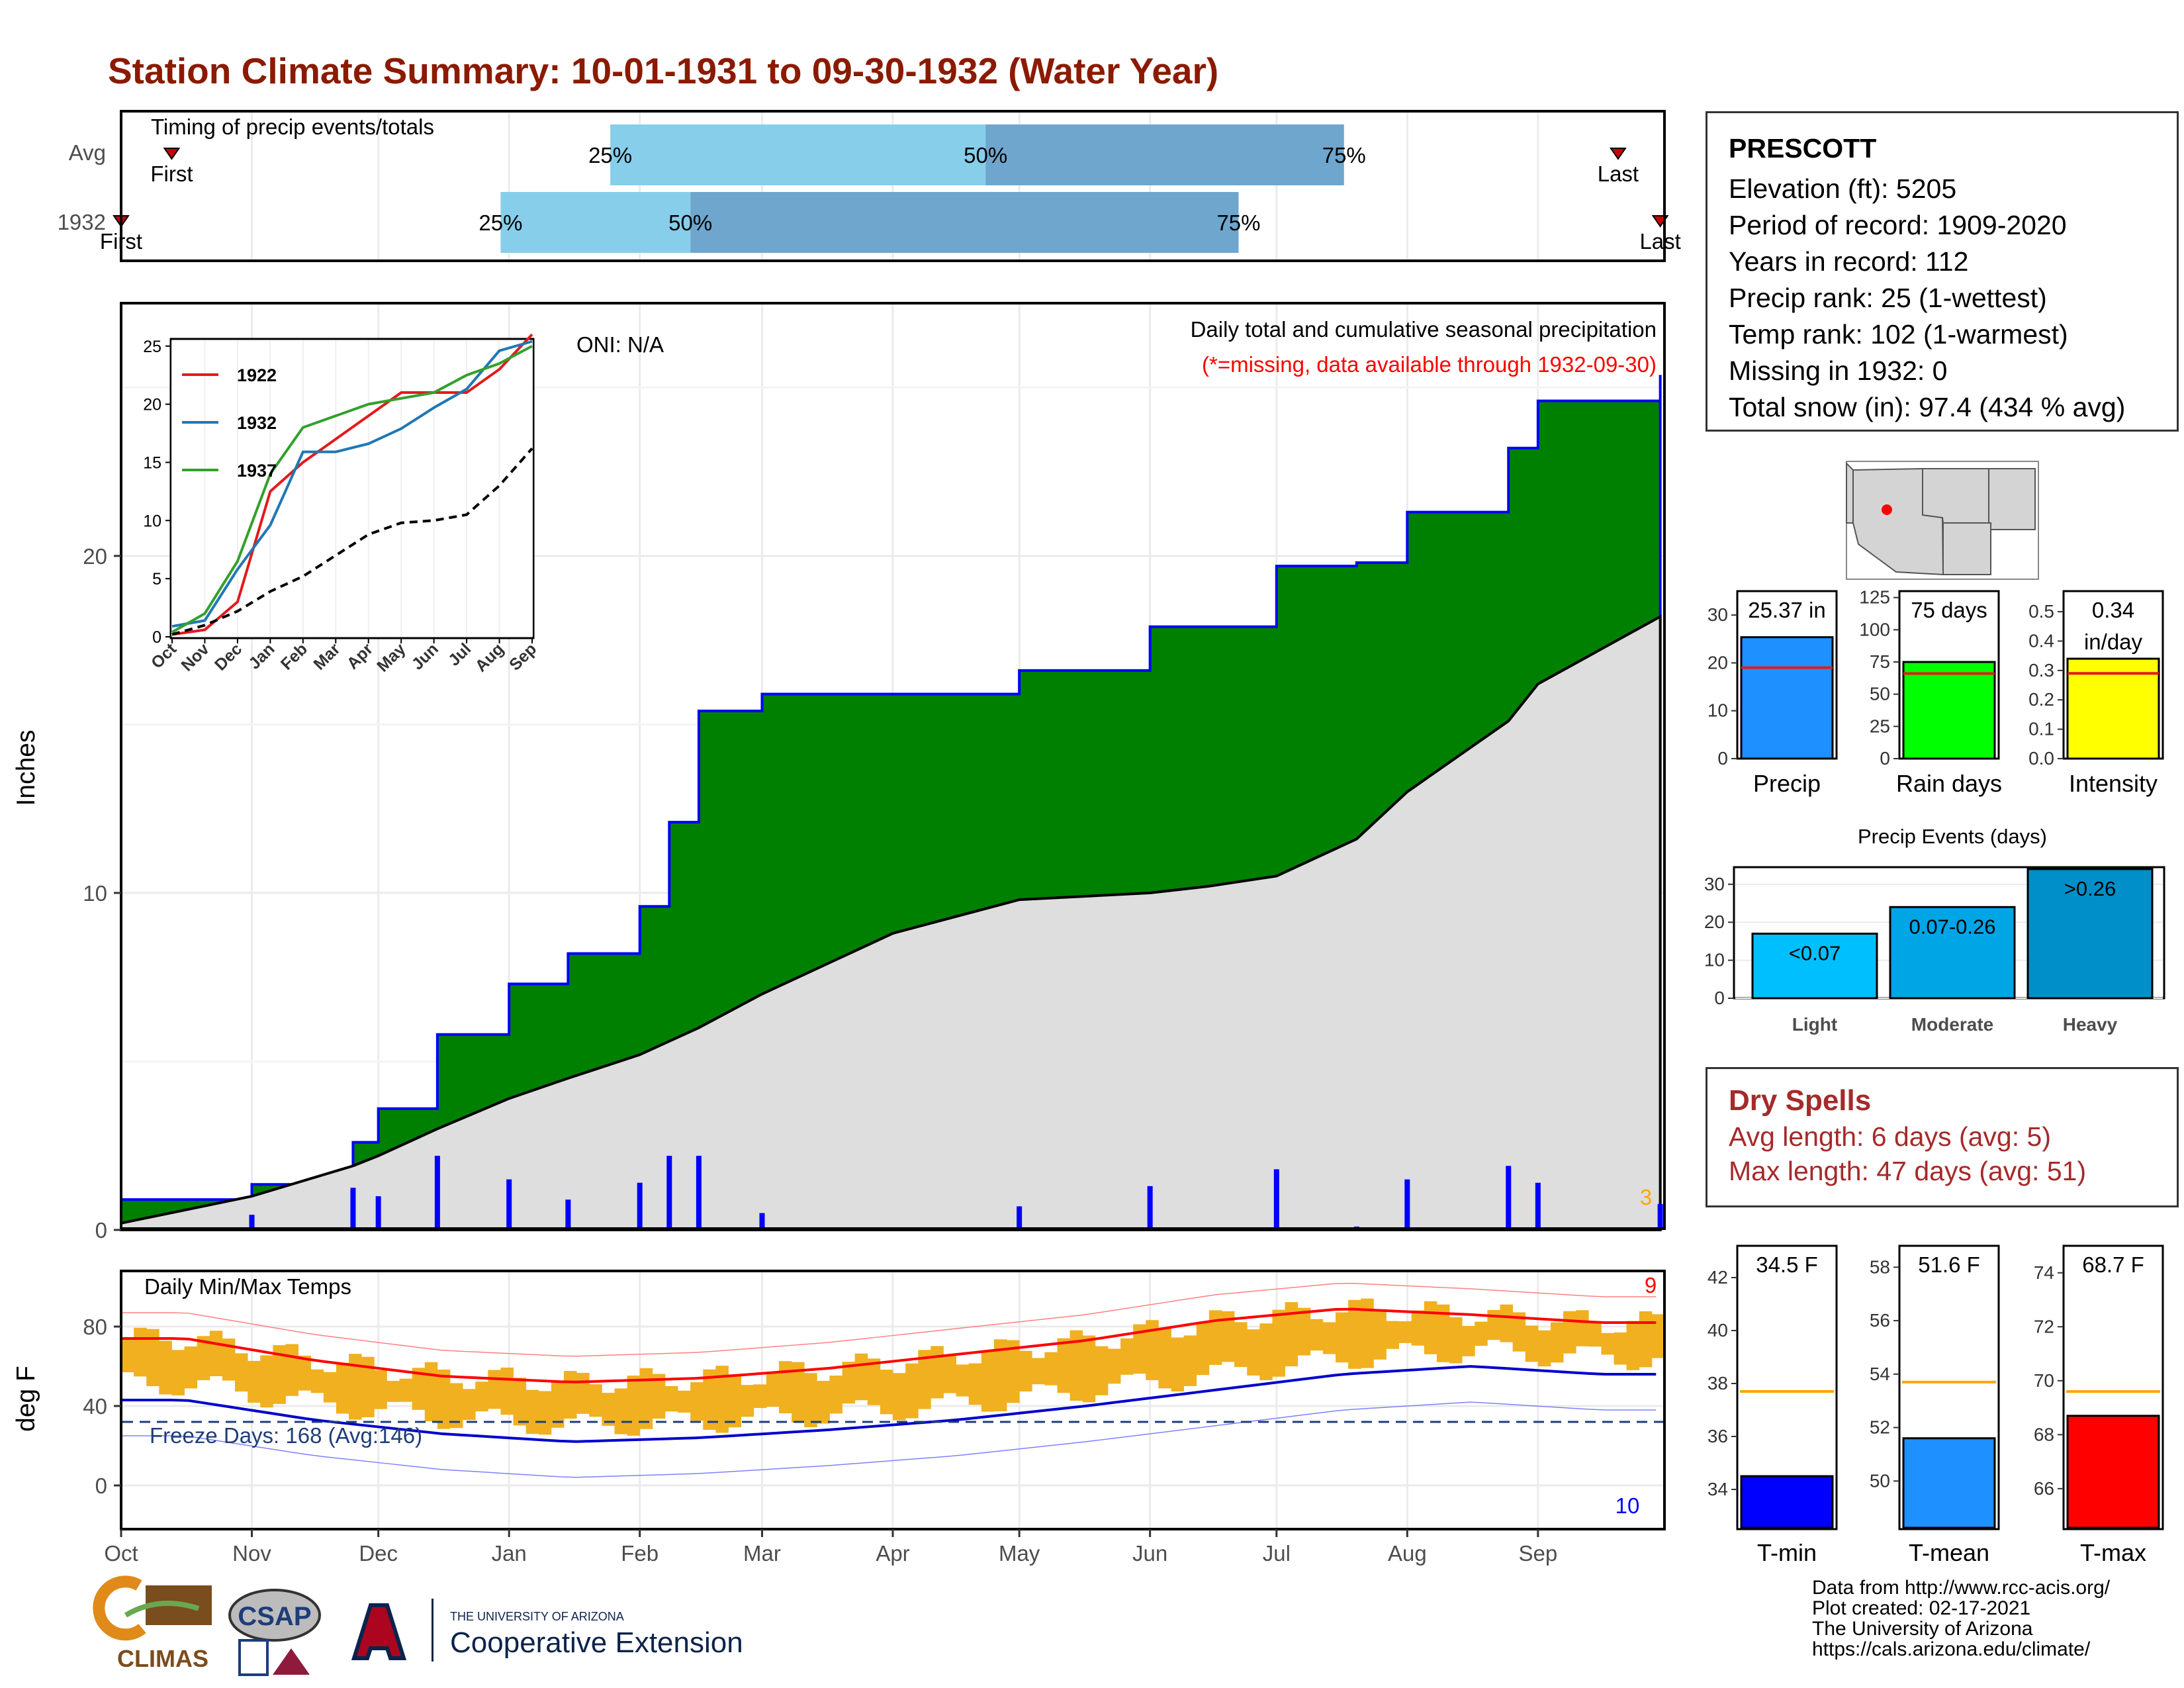 The height and width of the screenshot is (1688, 2184). What do you see at coordinates (1931, 692) in the screenshot?
I see `mini-bar-chart-rain-days: 0 25 50 75 100 125 75 days Rain days` at bounding box center [1931, 692].